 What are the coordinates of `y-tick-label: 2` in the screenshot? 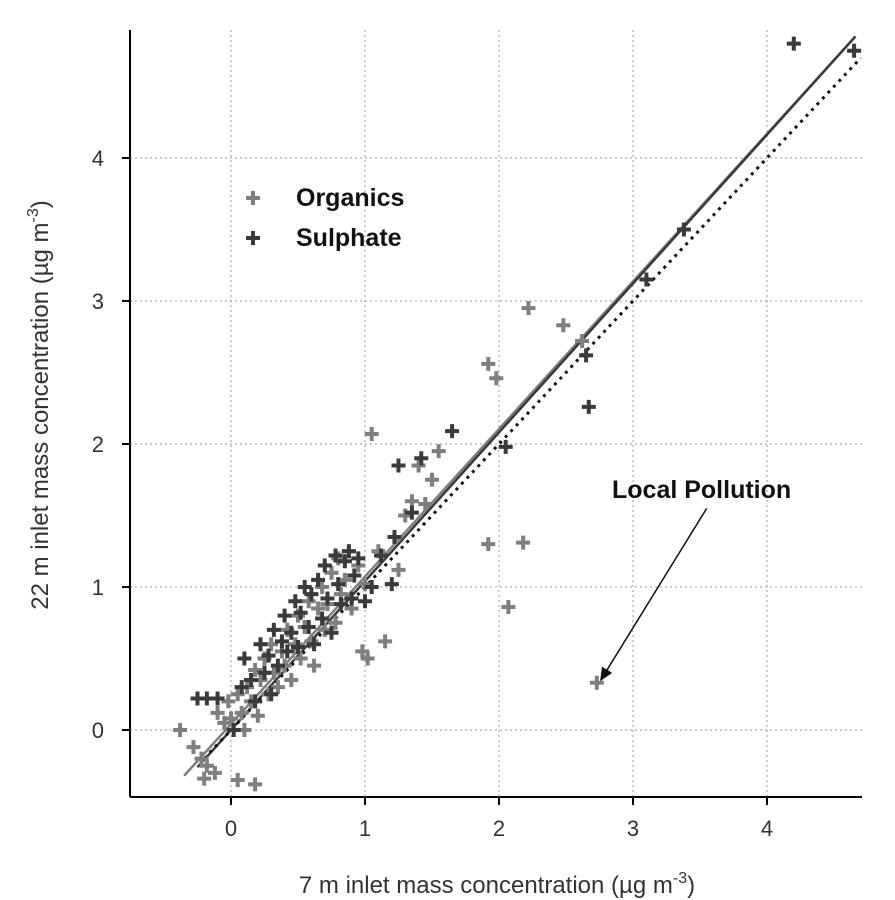 It's located at (98, 444).